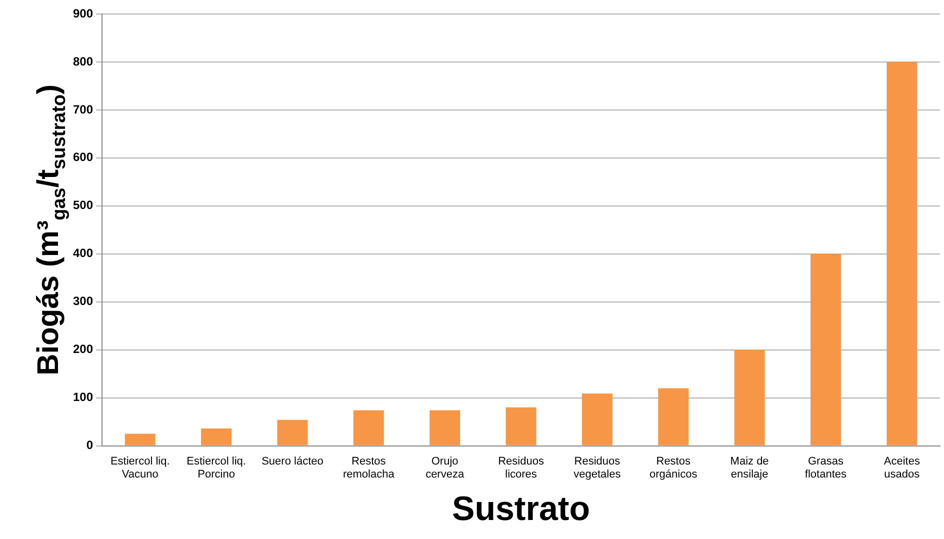  I want to click on x-tick-label: Restos remolacha, so click(369, 468).